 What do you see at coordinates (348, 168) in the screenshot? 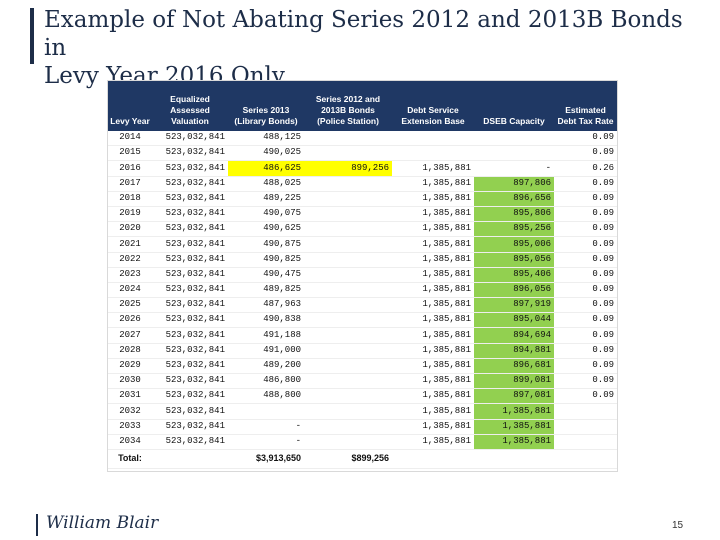
I see `table-cell: 899,256` at bounding box center [348, 168].